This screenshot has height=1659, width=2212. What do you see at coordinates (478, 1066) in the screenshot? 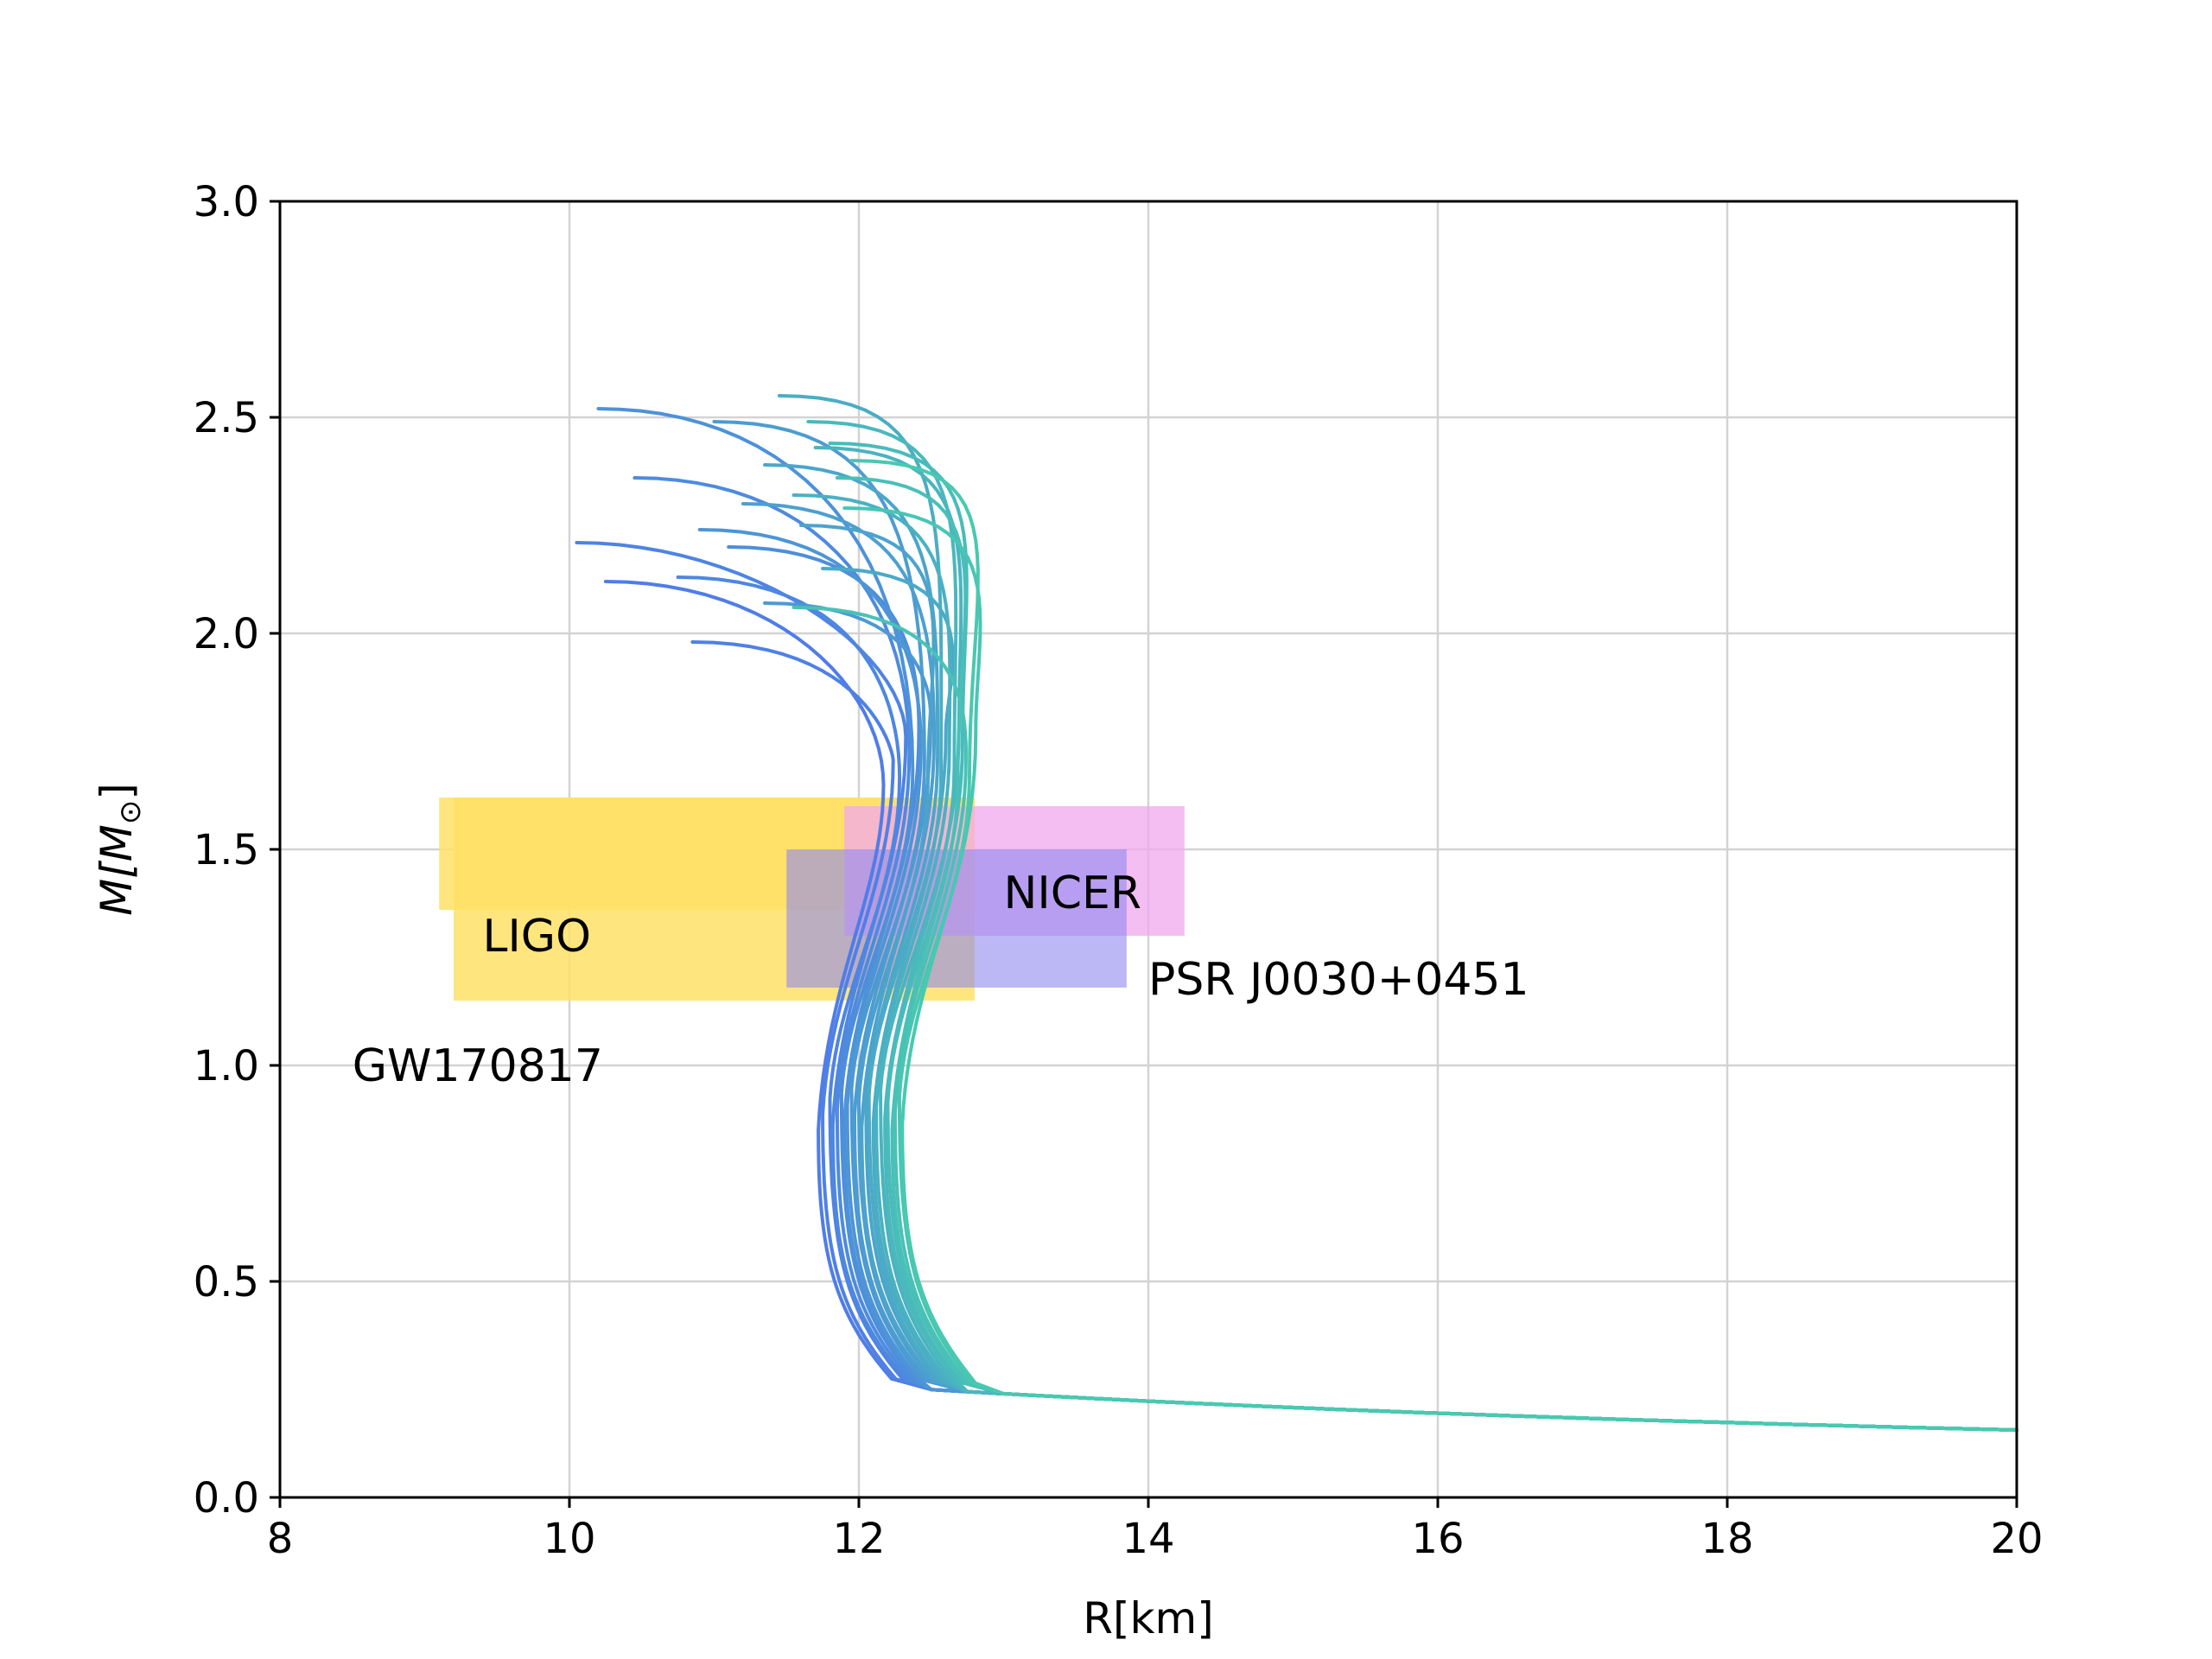
I see `annotation-1: GW170817` at bounding box center [478, 1066].